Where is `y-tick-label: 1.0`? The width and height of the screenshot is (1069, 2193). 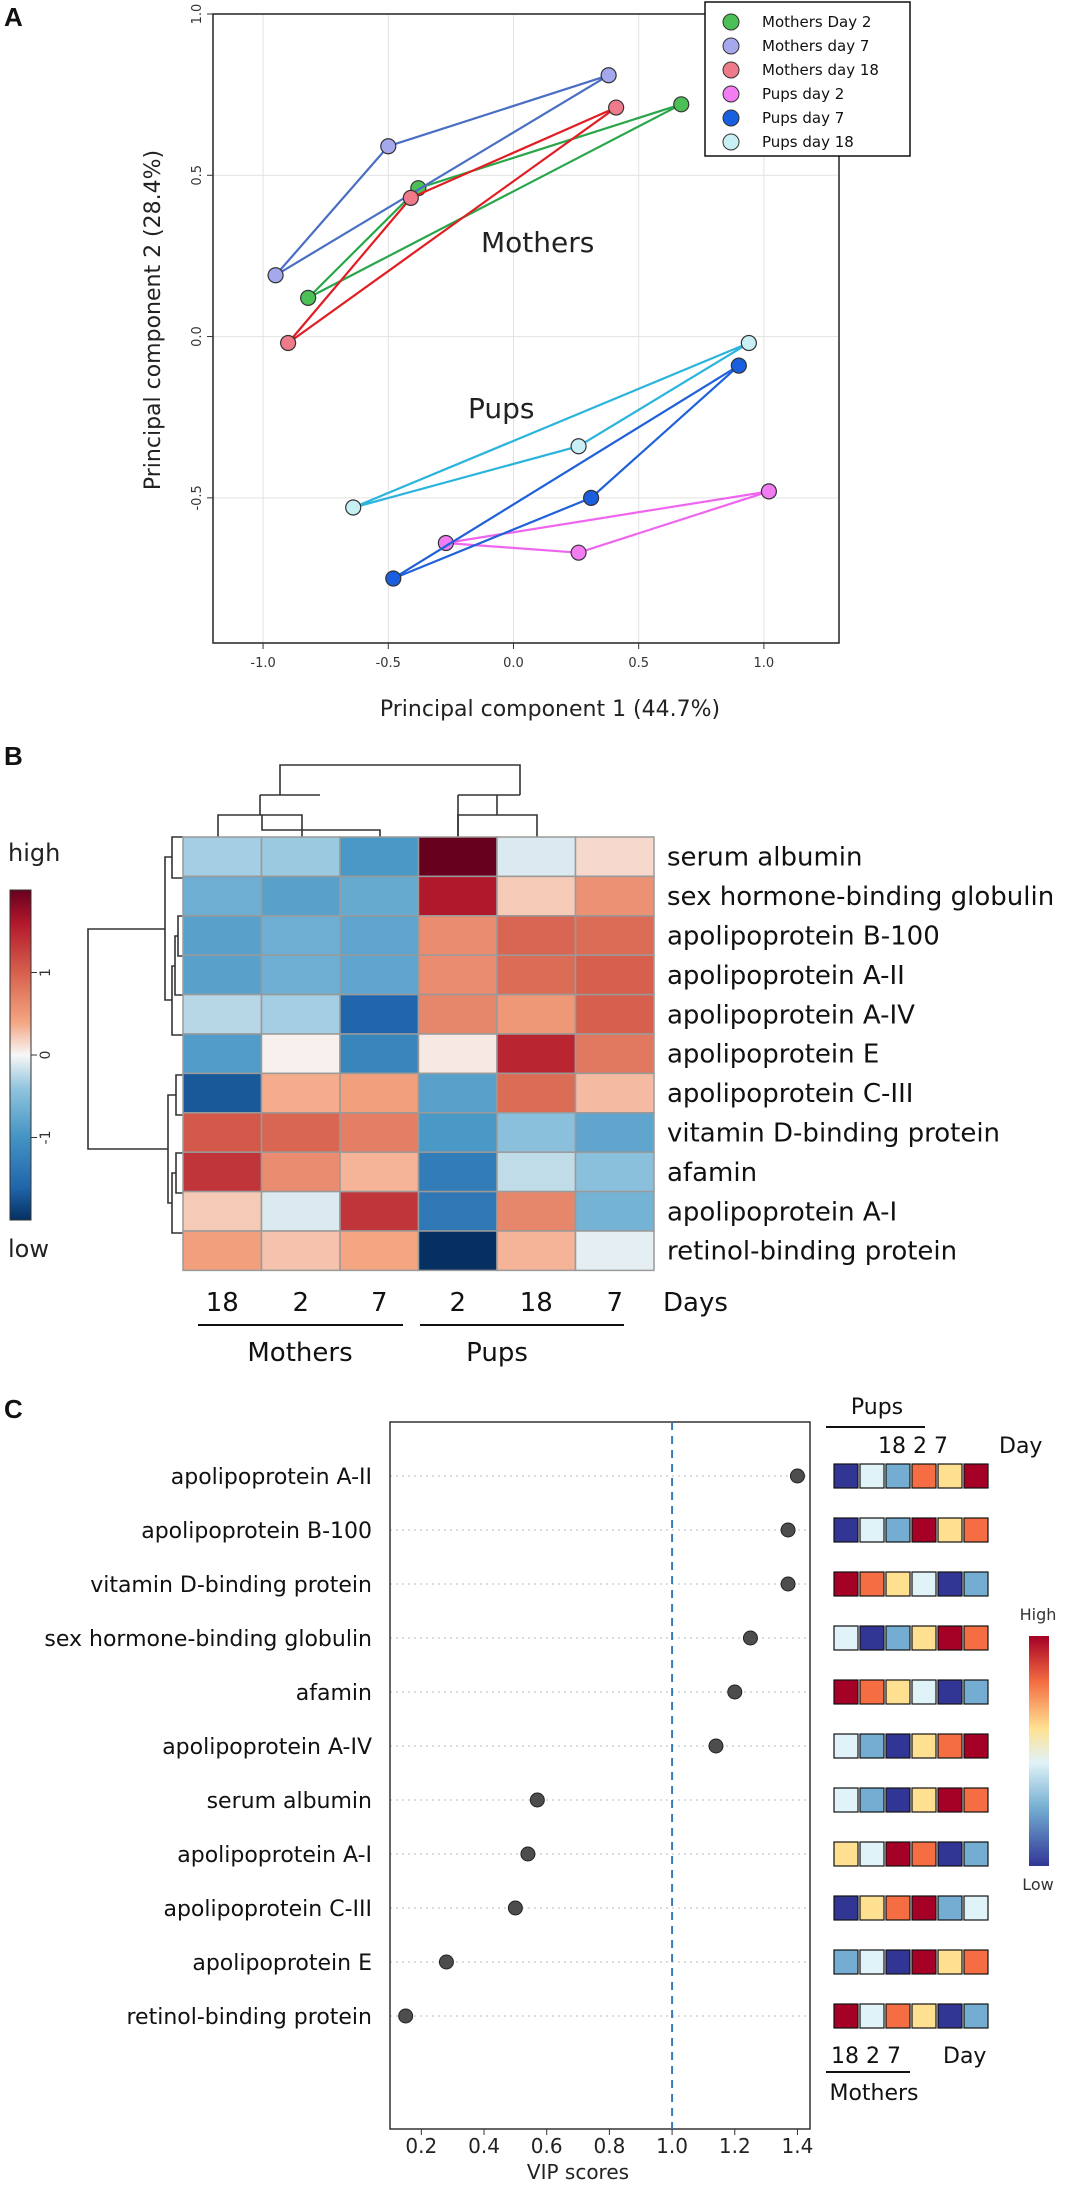
y-tick-label: 1.0 is located at coordinates (197, 14).